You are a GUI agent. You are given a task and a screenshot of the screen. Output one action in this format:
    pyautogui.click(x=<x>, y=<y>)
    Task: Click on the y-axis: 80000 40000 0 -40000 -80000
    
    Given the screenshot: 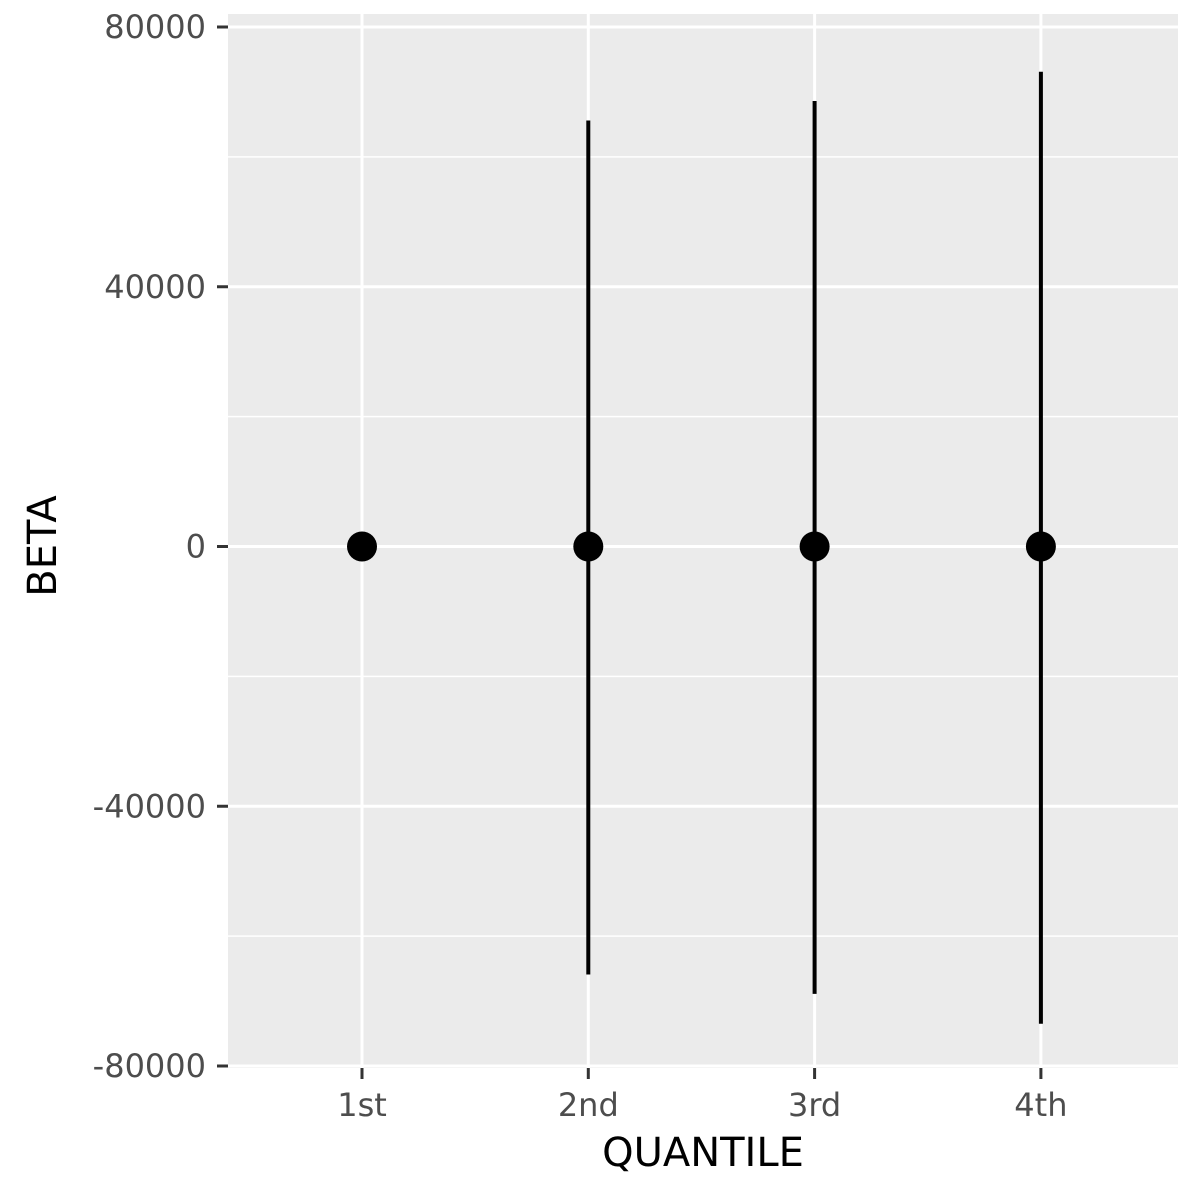 What is the action you would take?
    pyautogui.click(x=160, y=546)
    